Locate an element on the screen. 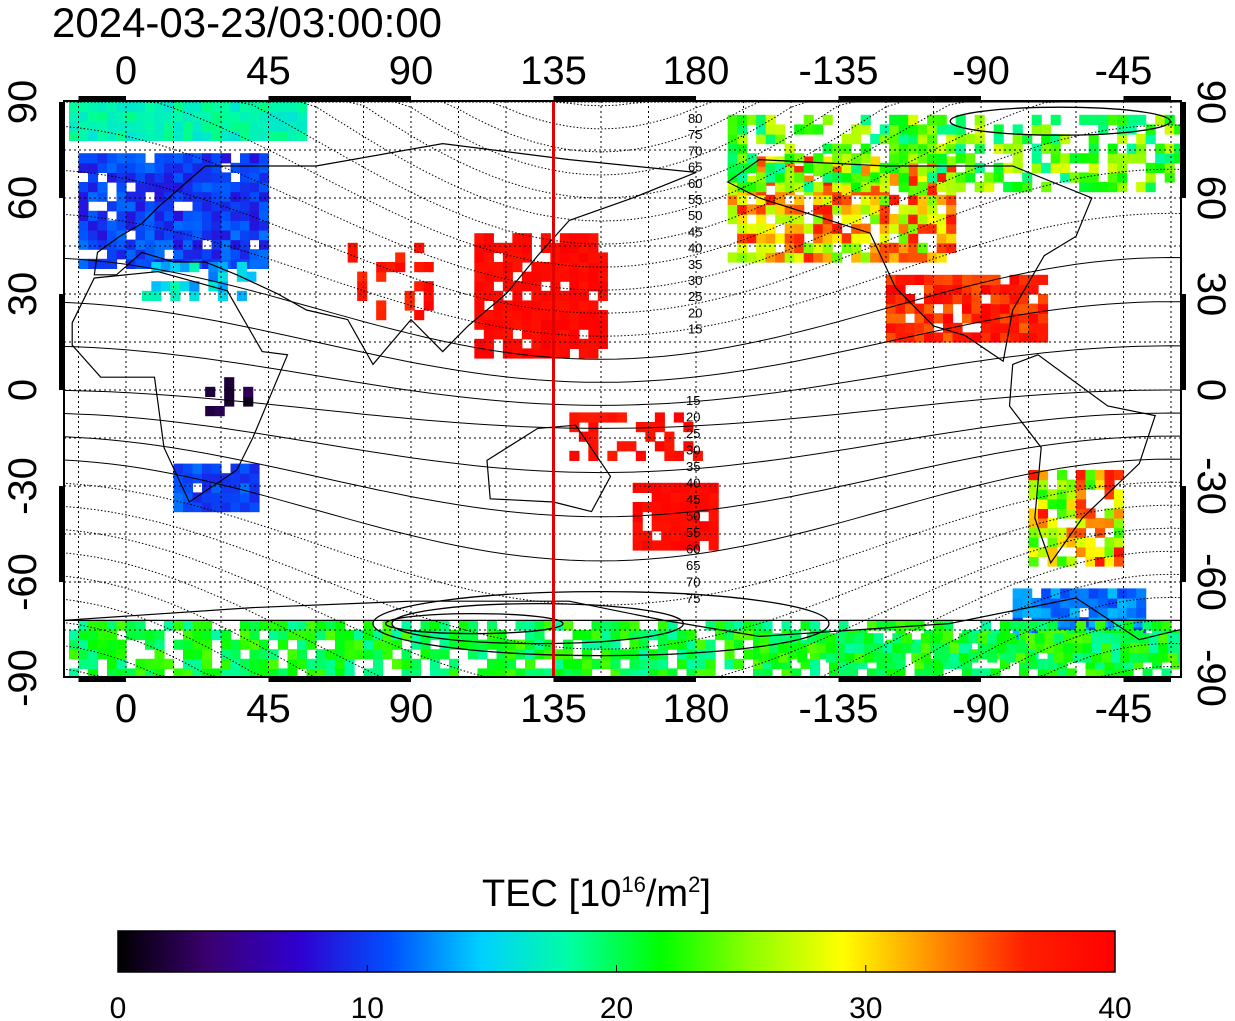 The image size is (1235, 1021). frame-bar-left is located at coordinates (61, 534).